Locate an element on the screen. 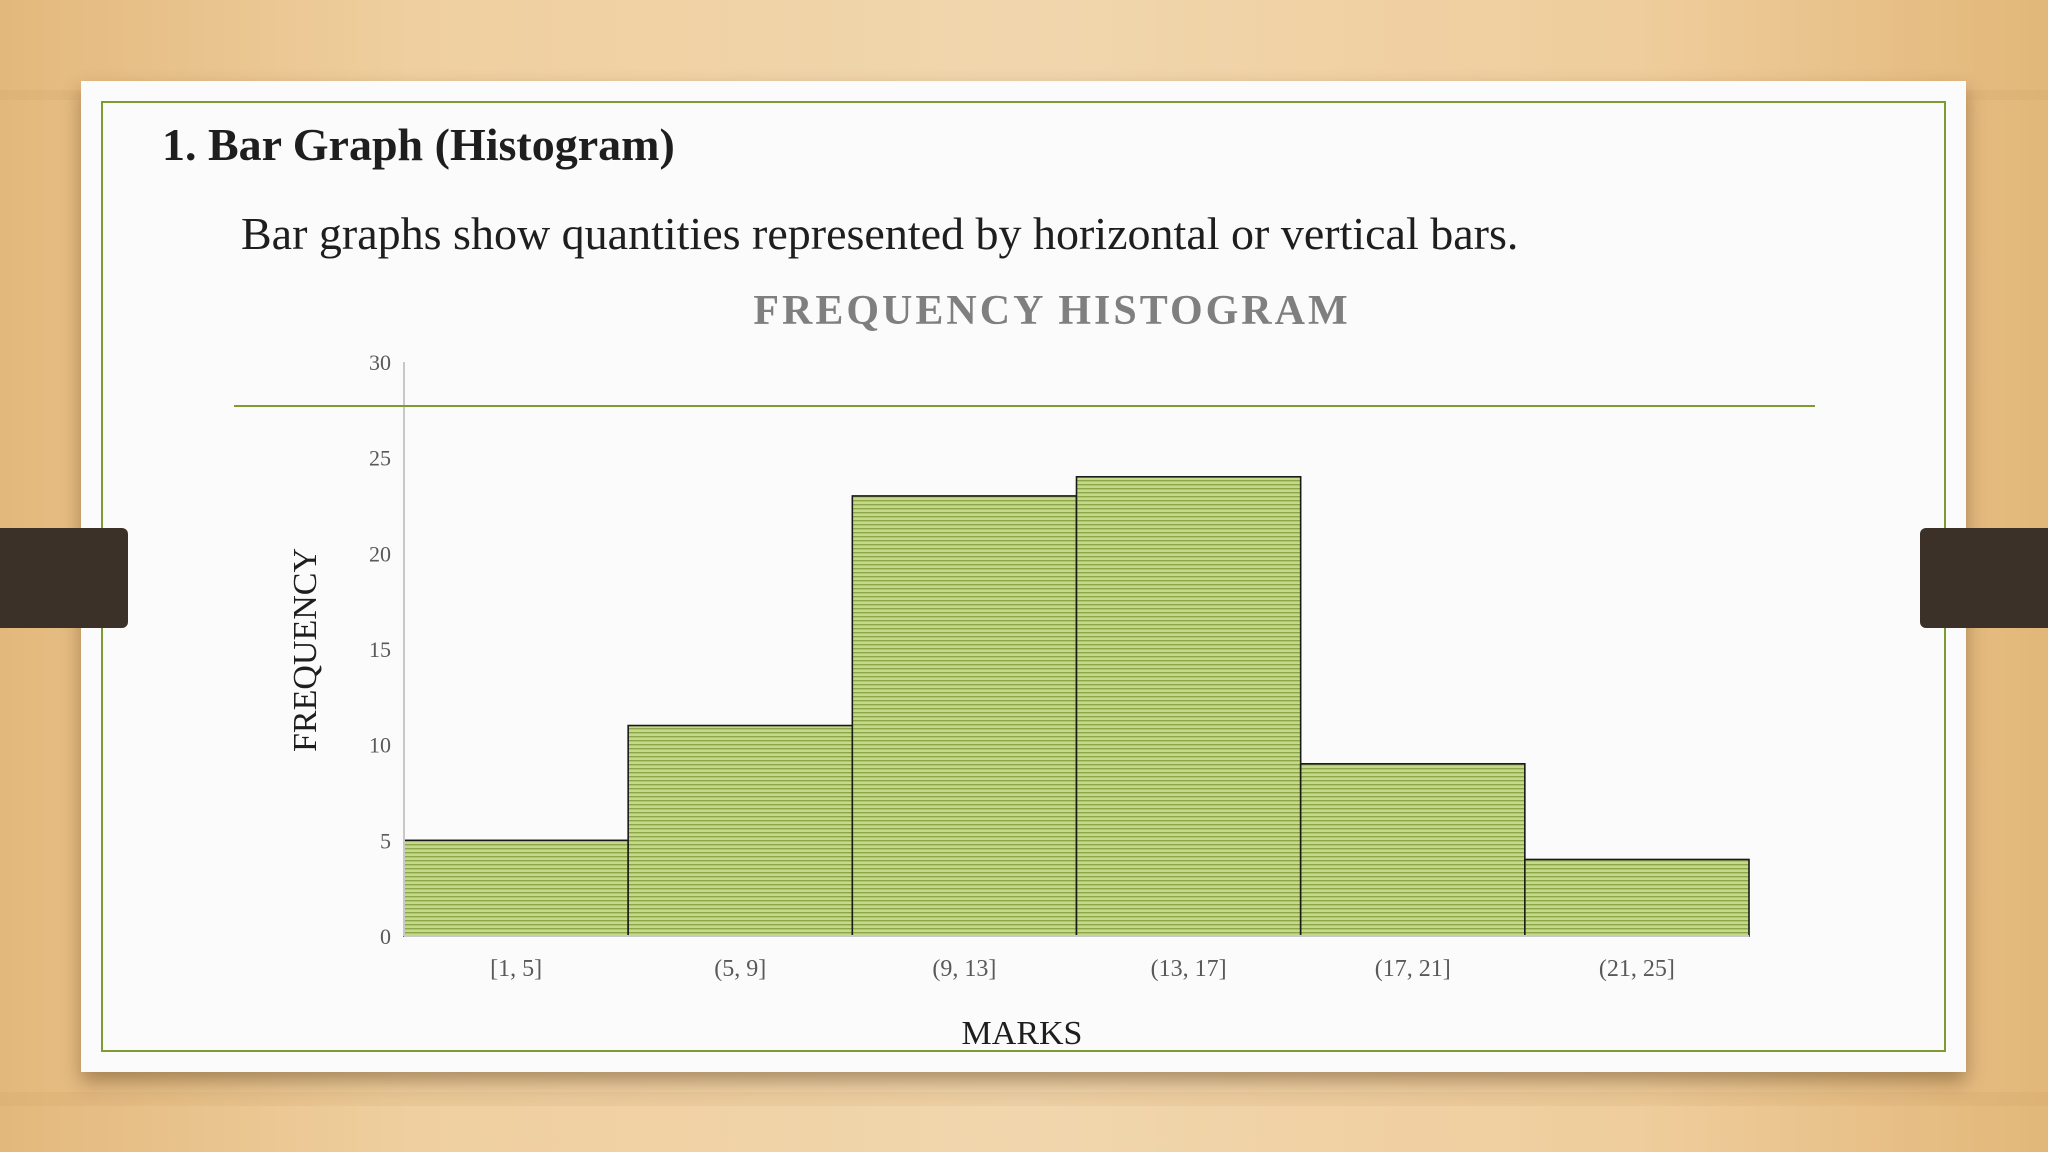  y-tick-label: 10 is located at coordinates (380, 745).